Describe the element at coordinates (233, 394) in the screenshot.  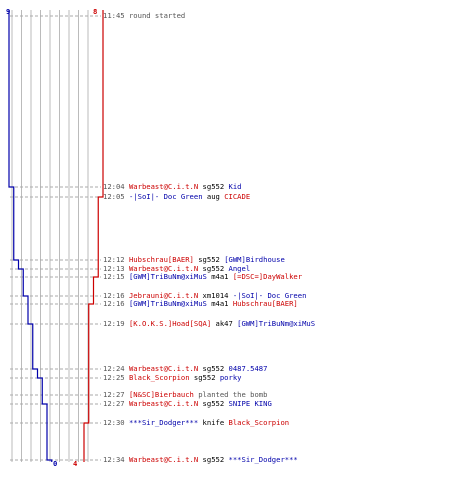
I see `bomb-note: planted the bomb` at that location.